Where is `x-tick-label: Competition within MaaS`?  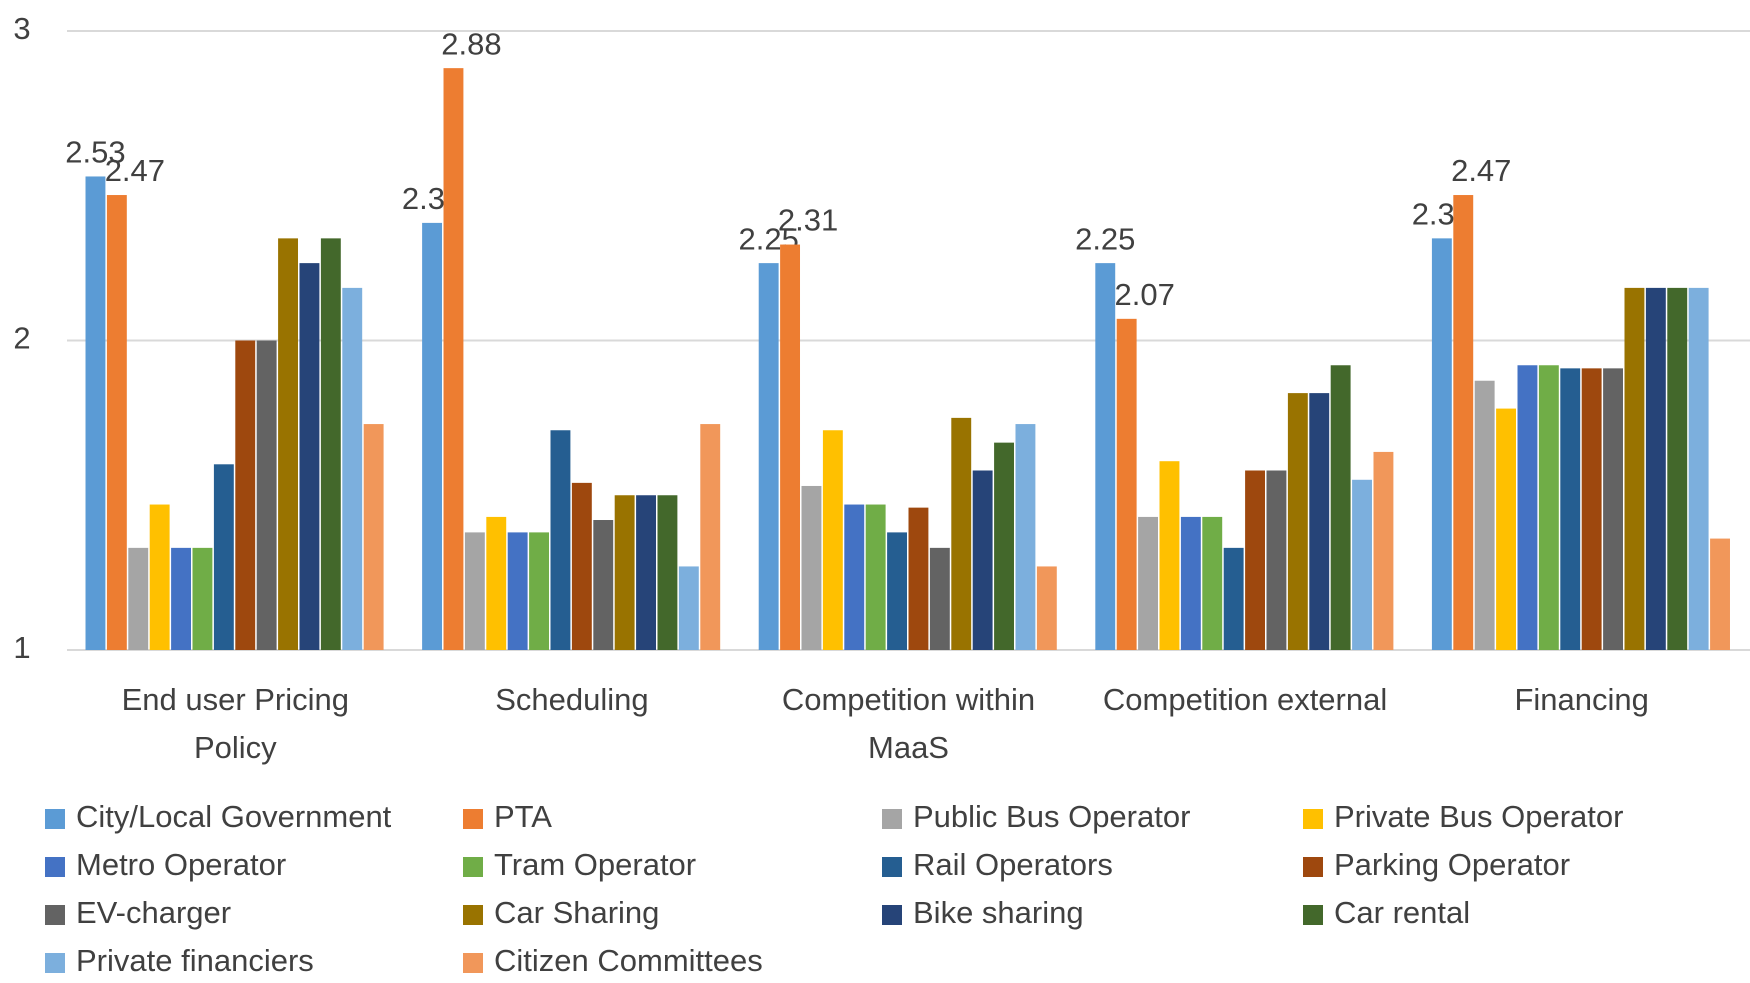 x-tick-label: Competition within MaaS is located at coordinates (908, 723).